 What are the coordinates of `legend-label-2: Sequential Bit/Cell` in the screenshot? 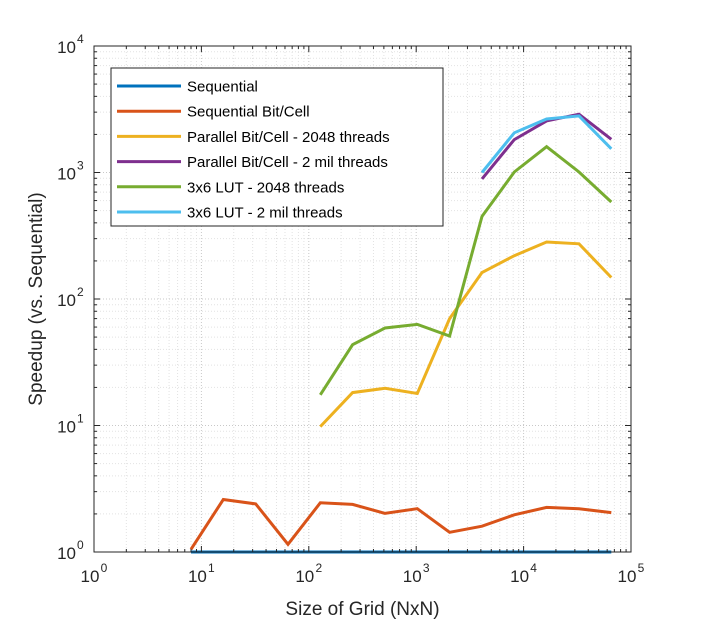 It's located at (248, 112).